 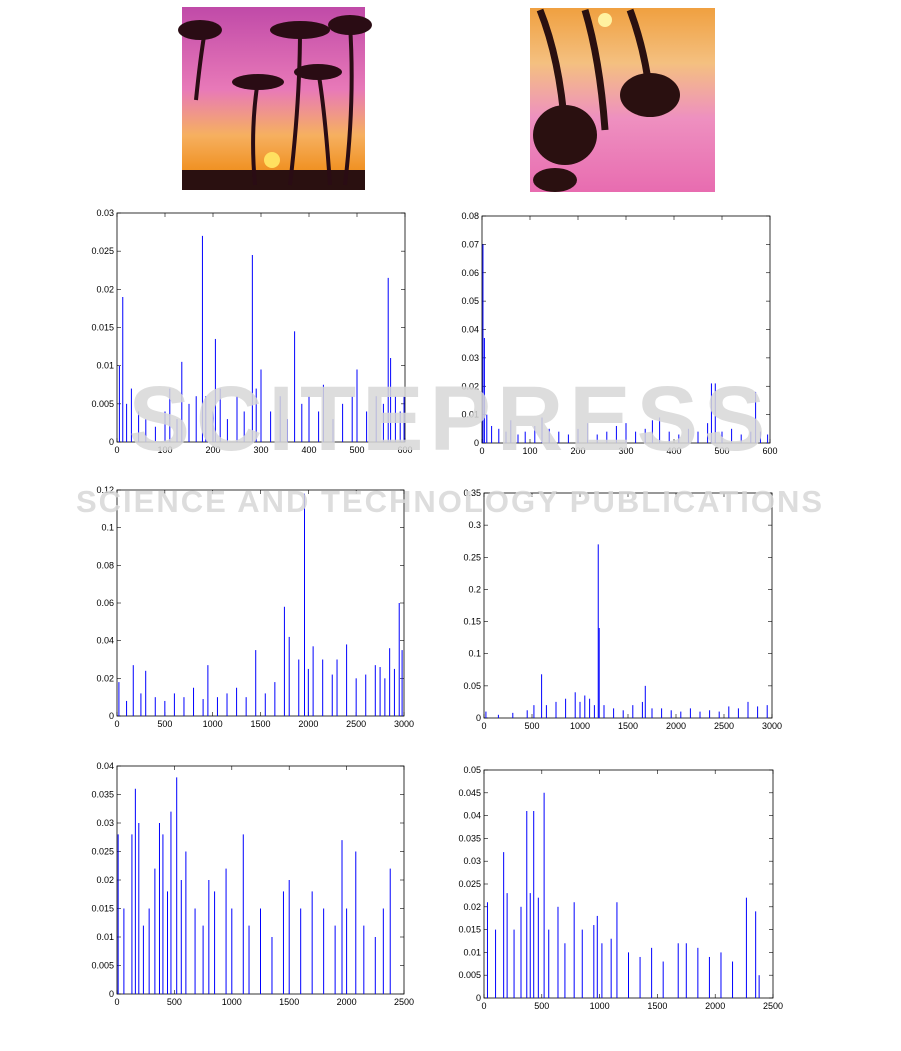 I want to click on watermark-subtitle: SCIENCE AND TECHNOLOGY PUBLICATIONS, so click(x=450, y=501).